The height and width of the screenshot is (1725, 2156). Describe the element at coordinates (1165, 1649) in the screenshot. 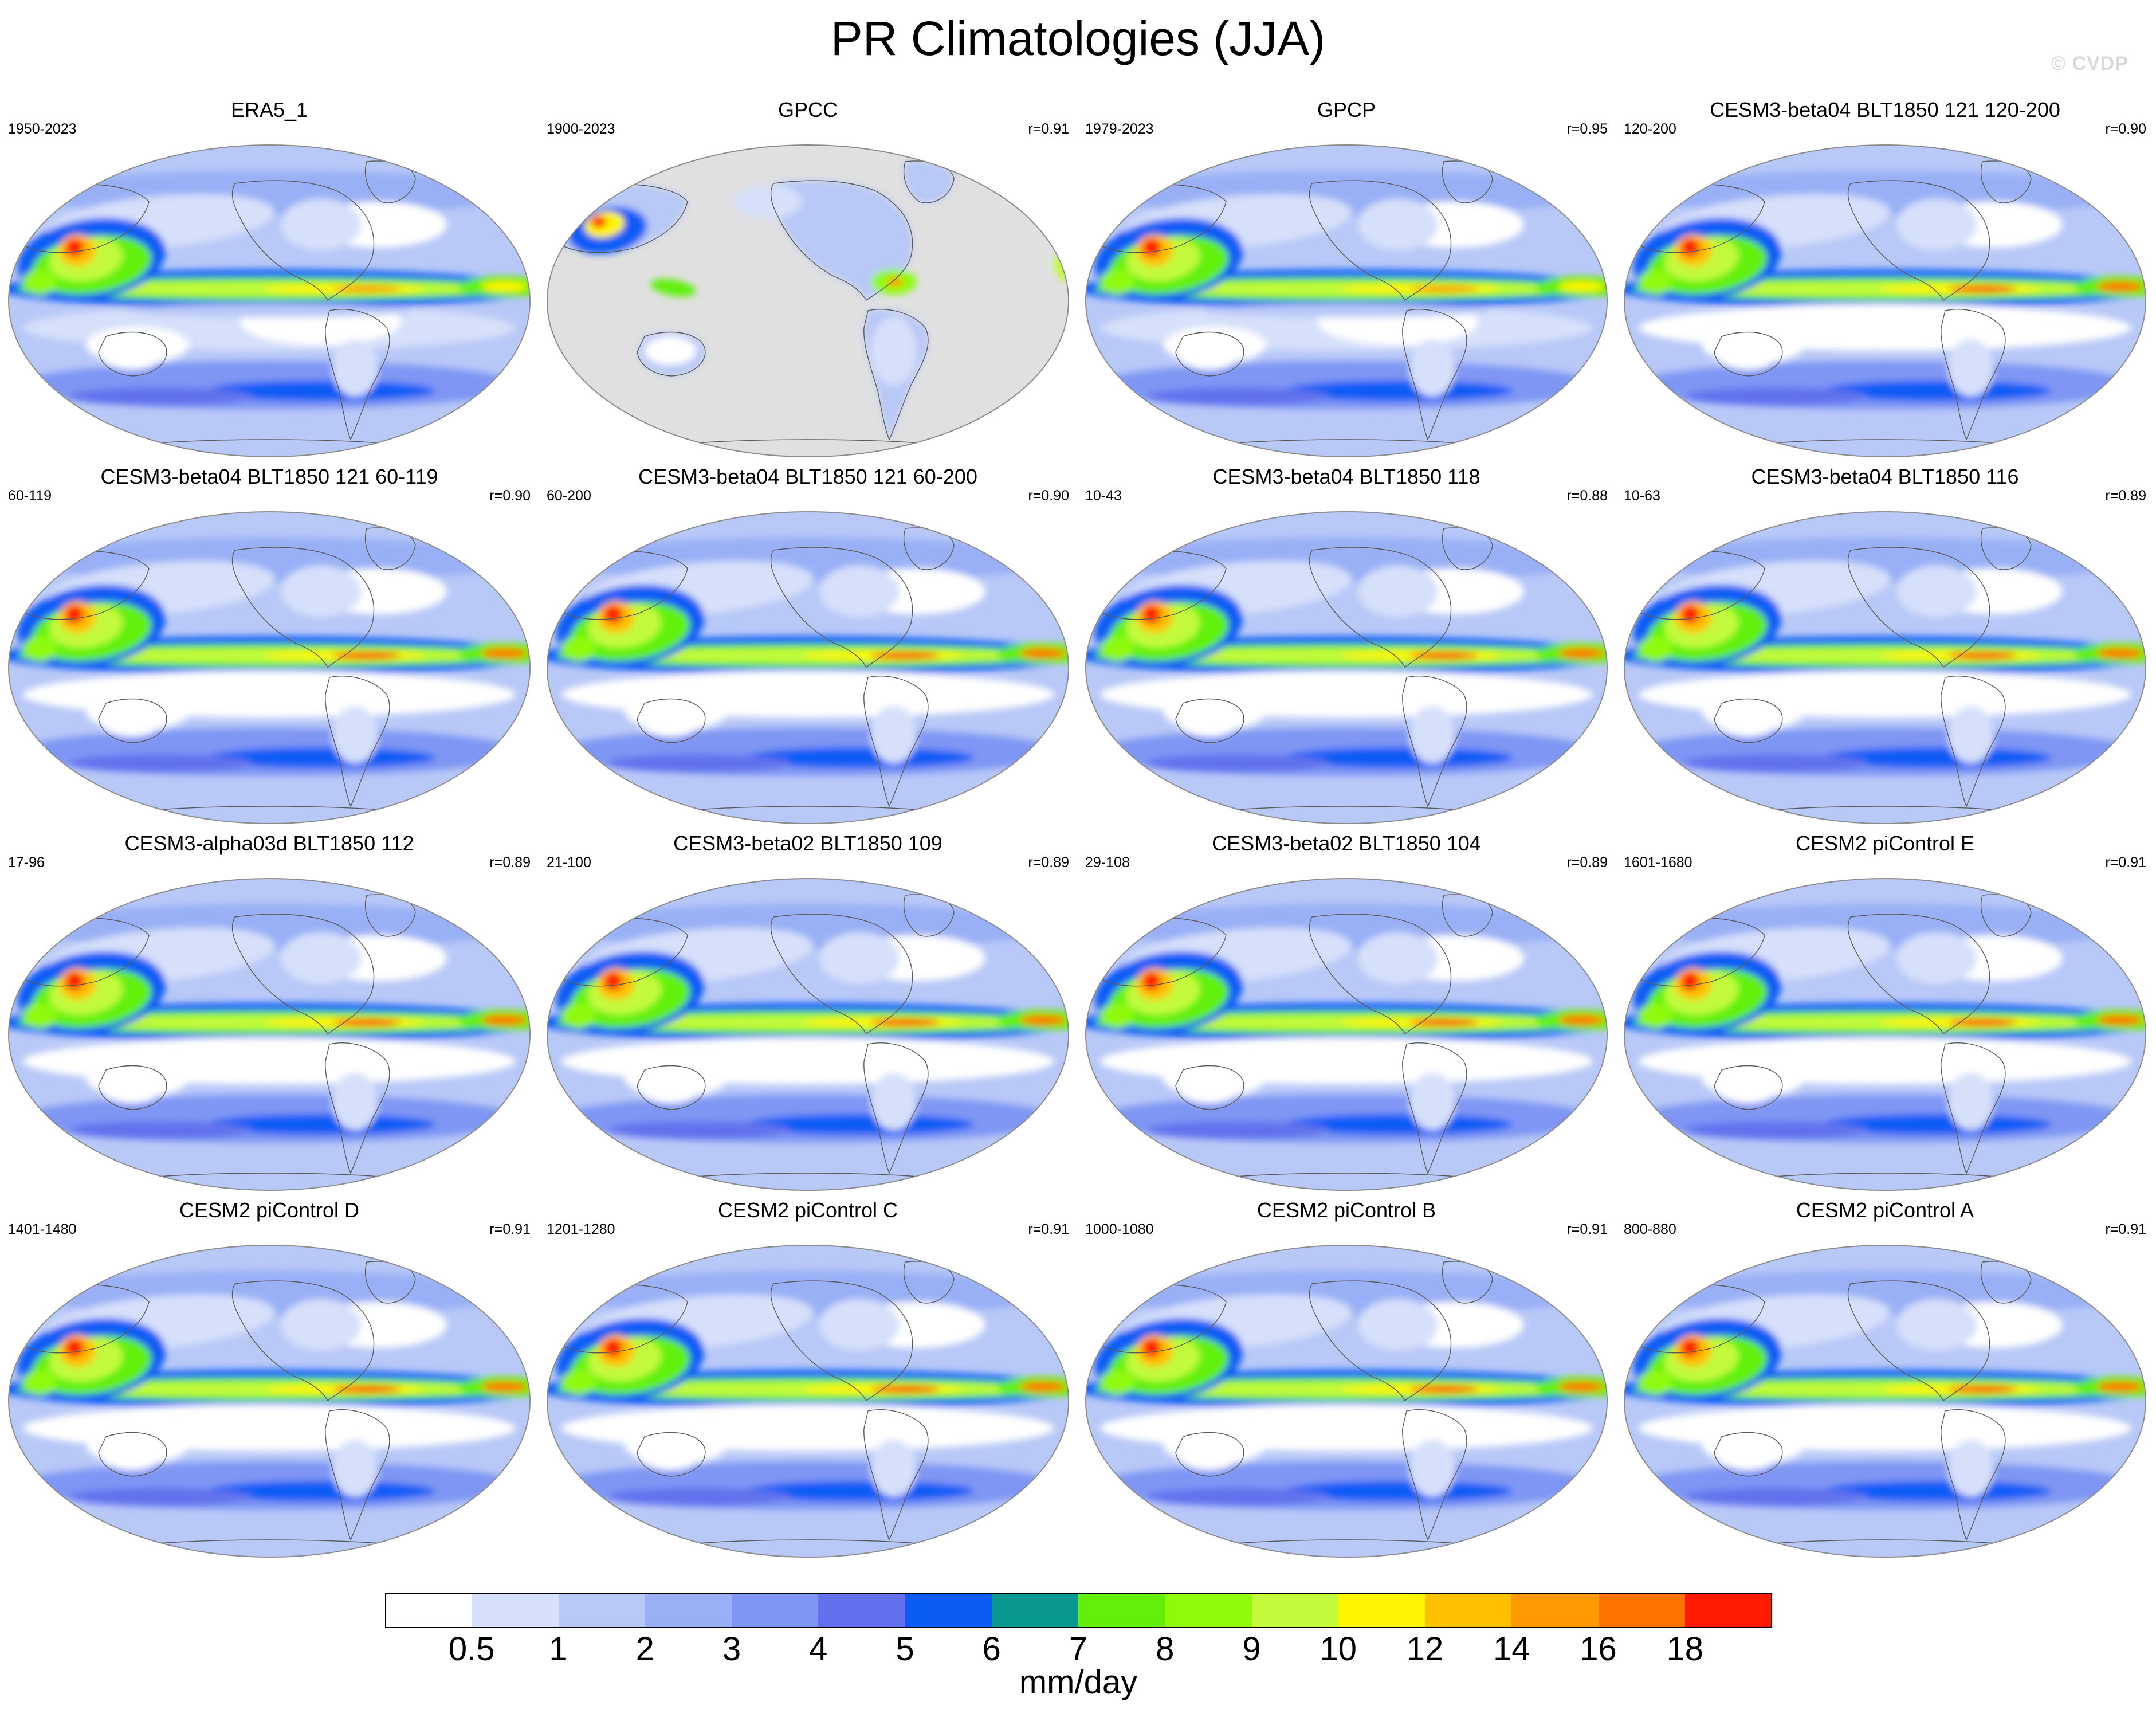

I see `colorbar-tick-label: 8` at that location.